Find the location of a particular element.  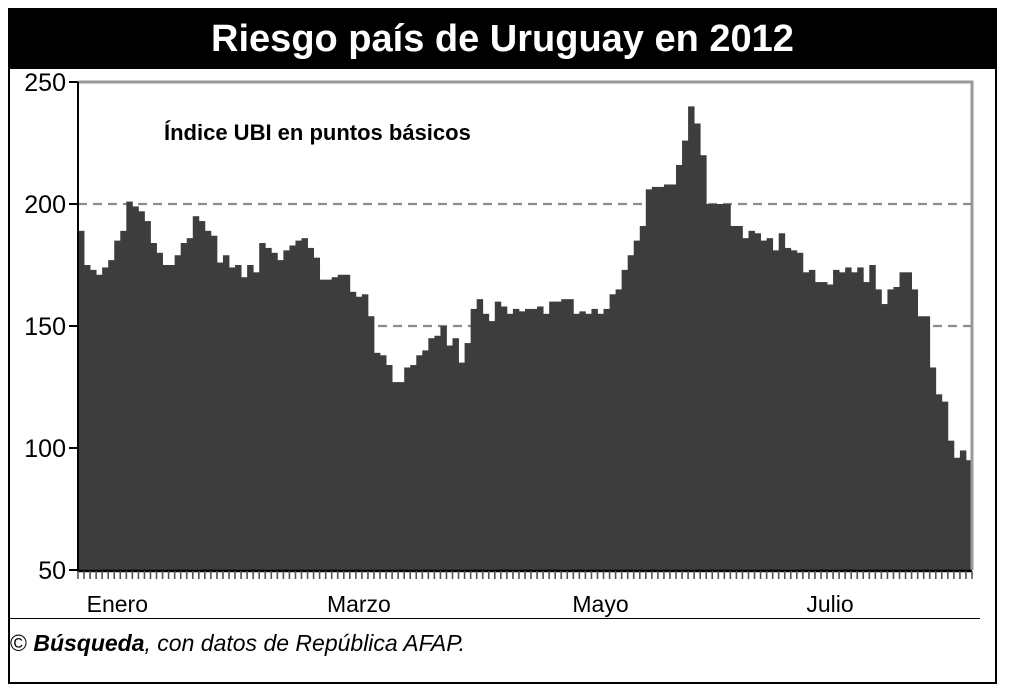

y-tick-label: 200 is located at coordinates (45, 205).